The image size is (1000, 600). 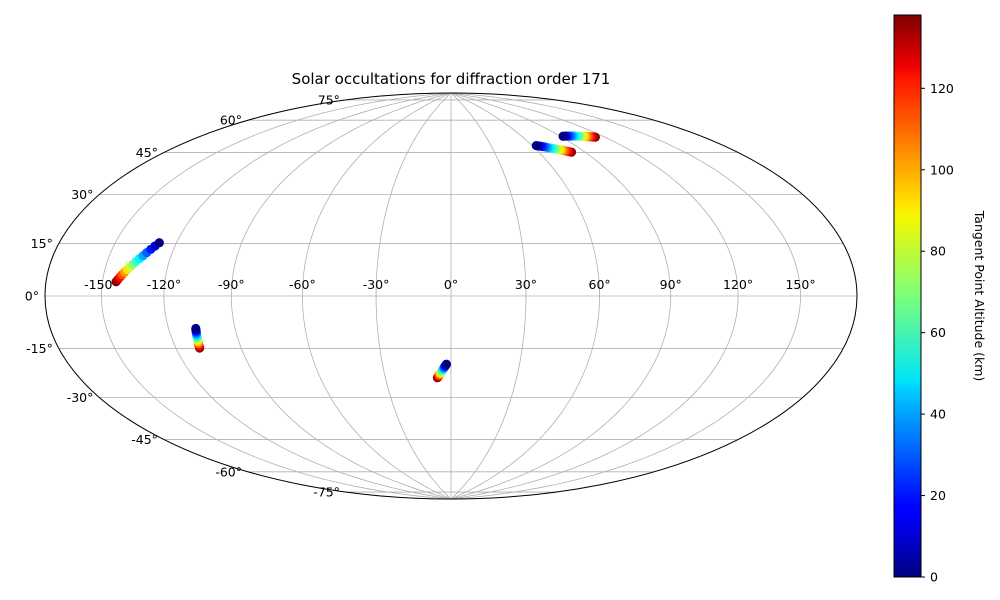 What do you see at coordinates (942, 88) in the screenshot?
I see `colorbar-tick-label: 120` at bounding box center [942, 88].